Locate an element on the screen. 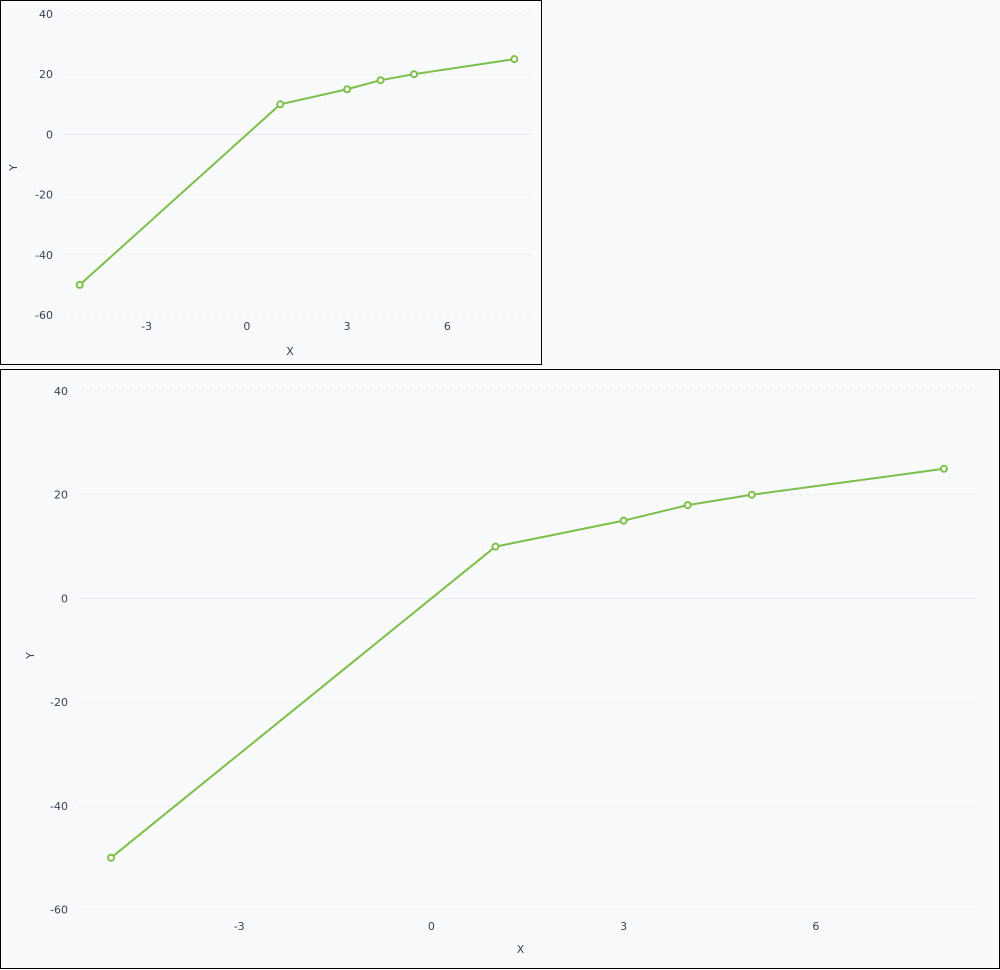 This screenshot has width=1000, height=970. top-y-tick-label: -60 is located at coordinates (44, 315).